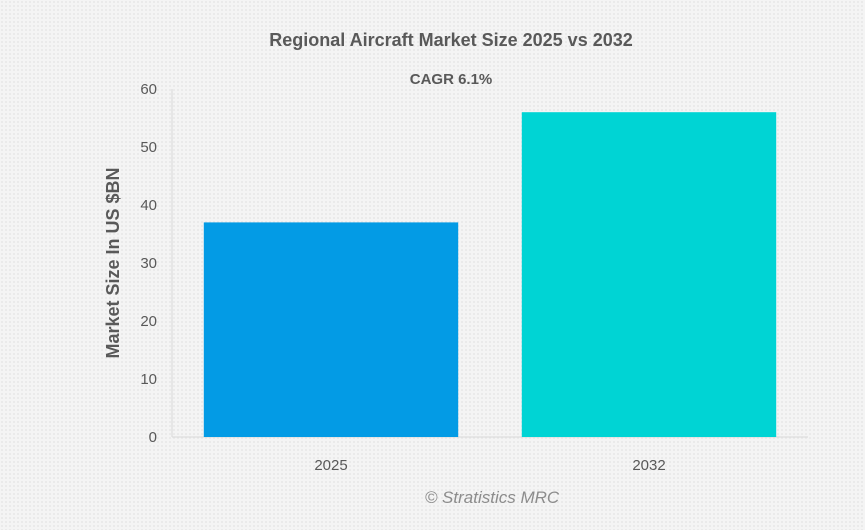 The height and width of the screenshot is (530, 865). What do you see at coordinates (148, 379) in the screenshot?
I see `y-tick-label: 10` at bounding box center [148, 379].